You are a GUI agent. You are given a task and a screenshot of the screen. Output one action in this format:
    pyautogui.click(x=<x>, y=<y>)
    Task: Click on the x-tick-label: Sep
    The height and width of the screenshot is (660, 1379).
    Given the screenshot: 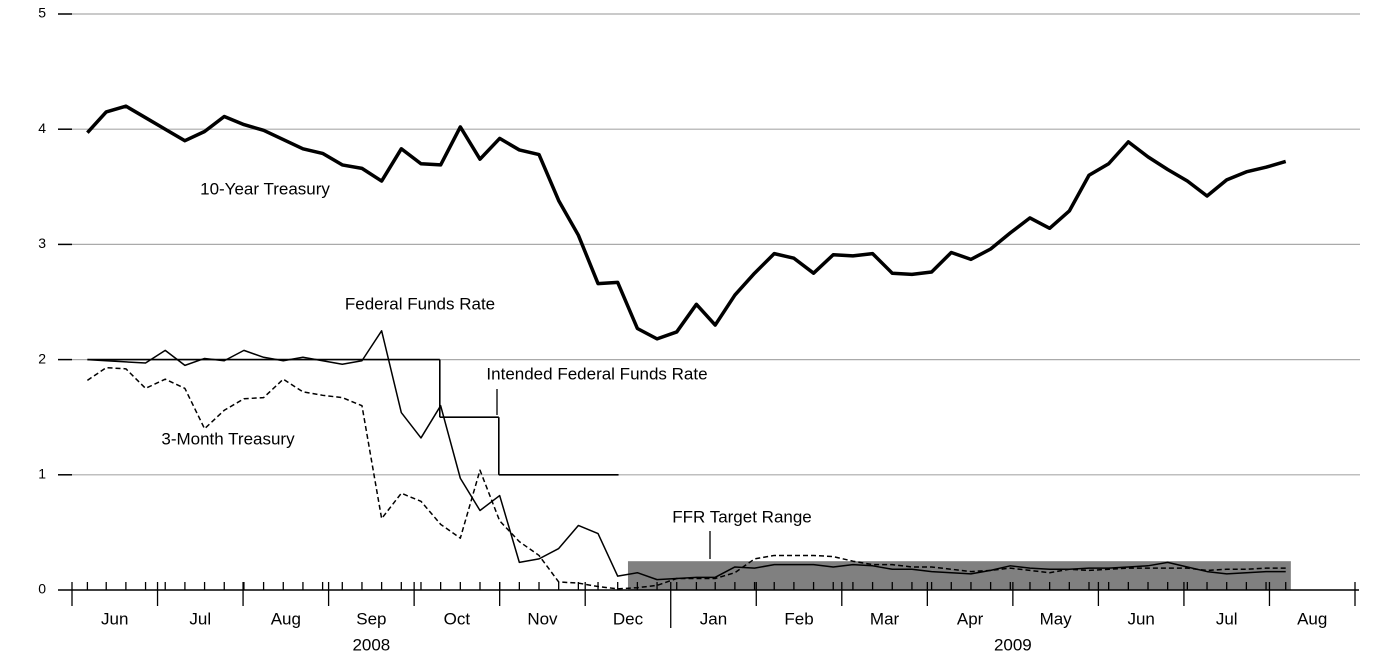 What is the action you would take?
    pyautogui.click(x=371, y=618)
    